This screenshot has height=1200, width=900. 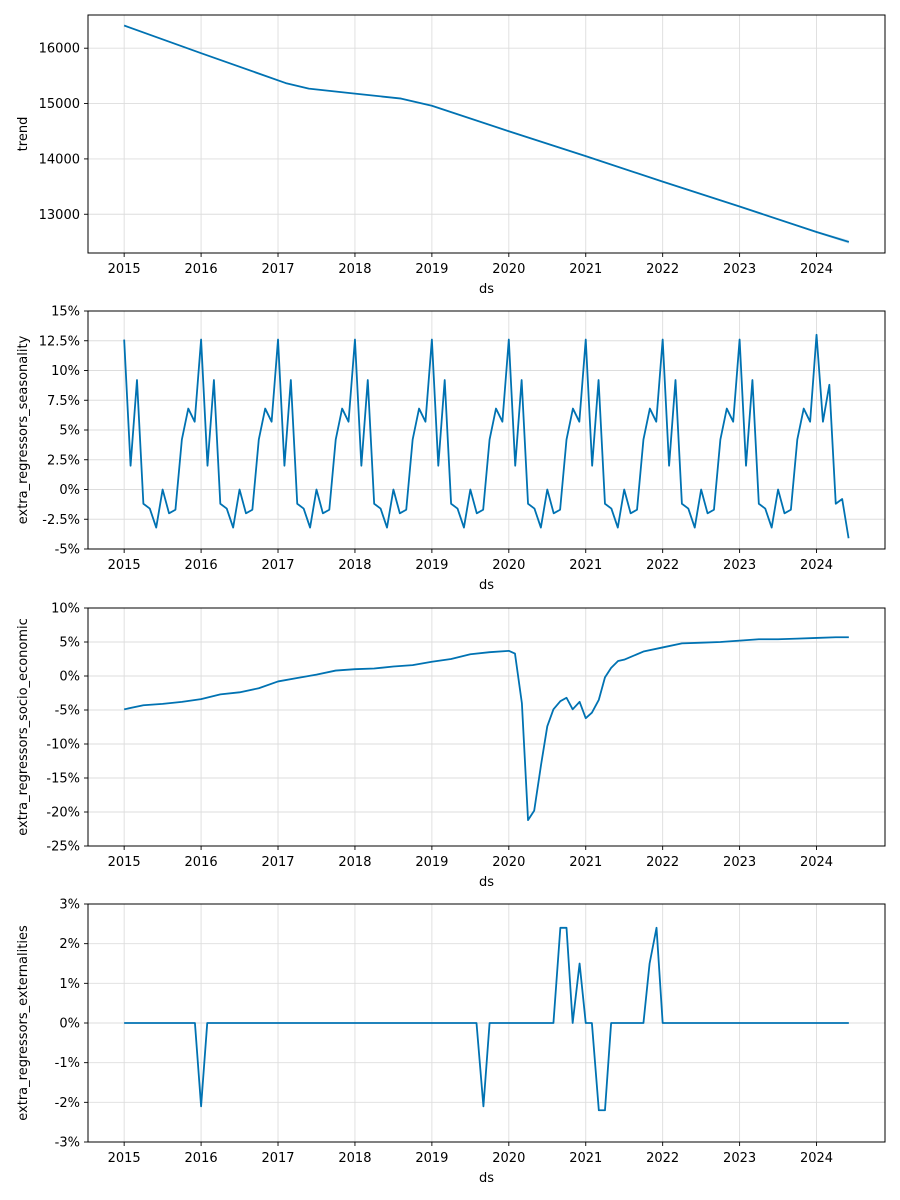 What do you see at coordinates (65, 312) in the screenshot?
I see `y-tick-label: 15%` at bounding box center [65, 312].